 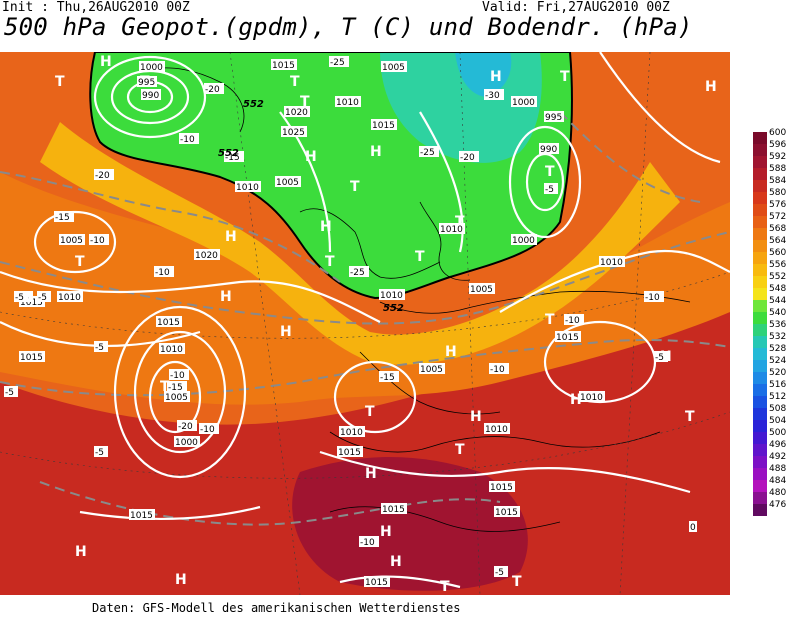 I want to click on legend-label: 512, so click(x=778, y=397).